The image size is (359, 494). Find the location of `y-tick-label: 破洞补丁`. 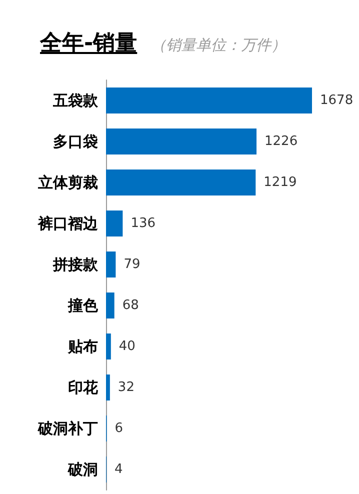

y-tick-label: 破洞补丁 is located at coordinates (67, 429).